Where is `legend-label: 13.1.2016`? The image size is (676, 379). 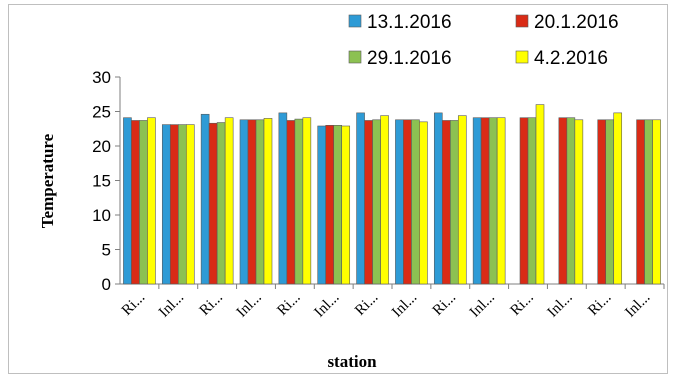 legend-label: 13.1.2016 is located at coordinates (409, 22).